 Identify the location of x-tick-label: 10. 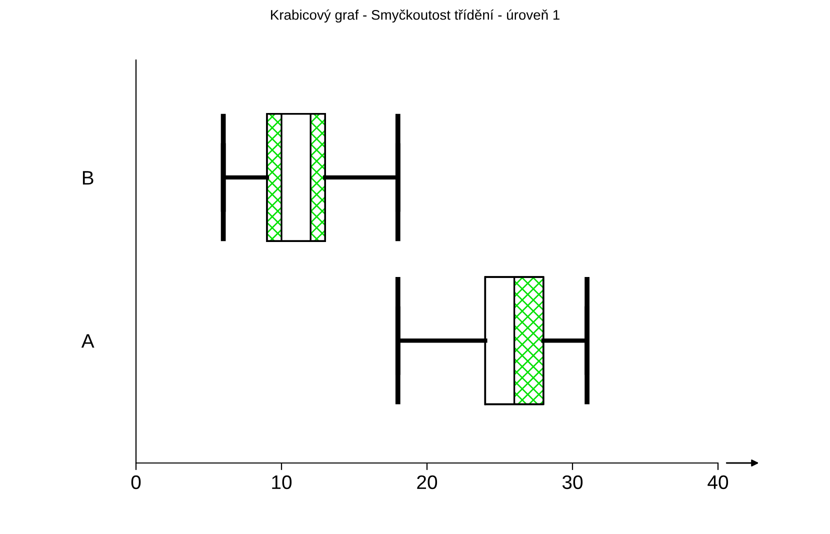
(282, 482).